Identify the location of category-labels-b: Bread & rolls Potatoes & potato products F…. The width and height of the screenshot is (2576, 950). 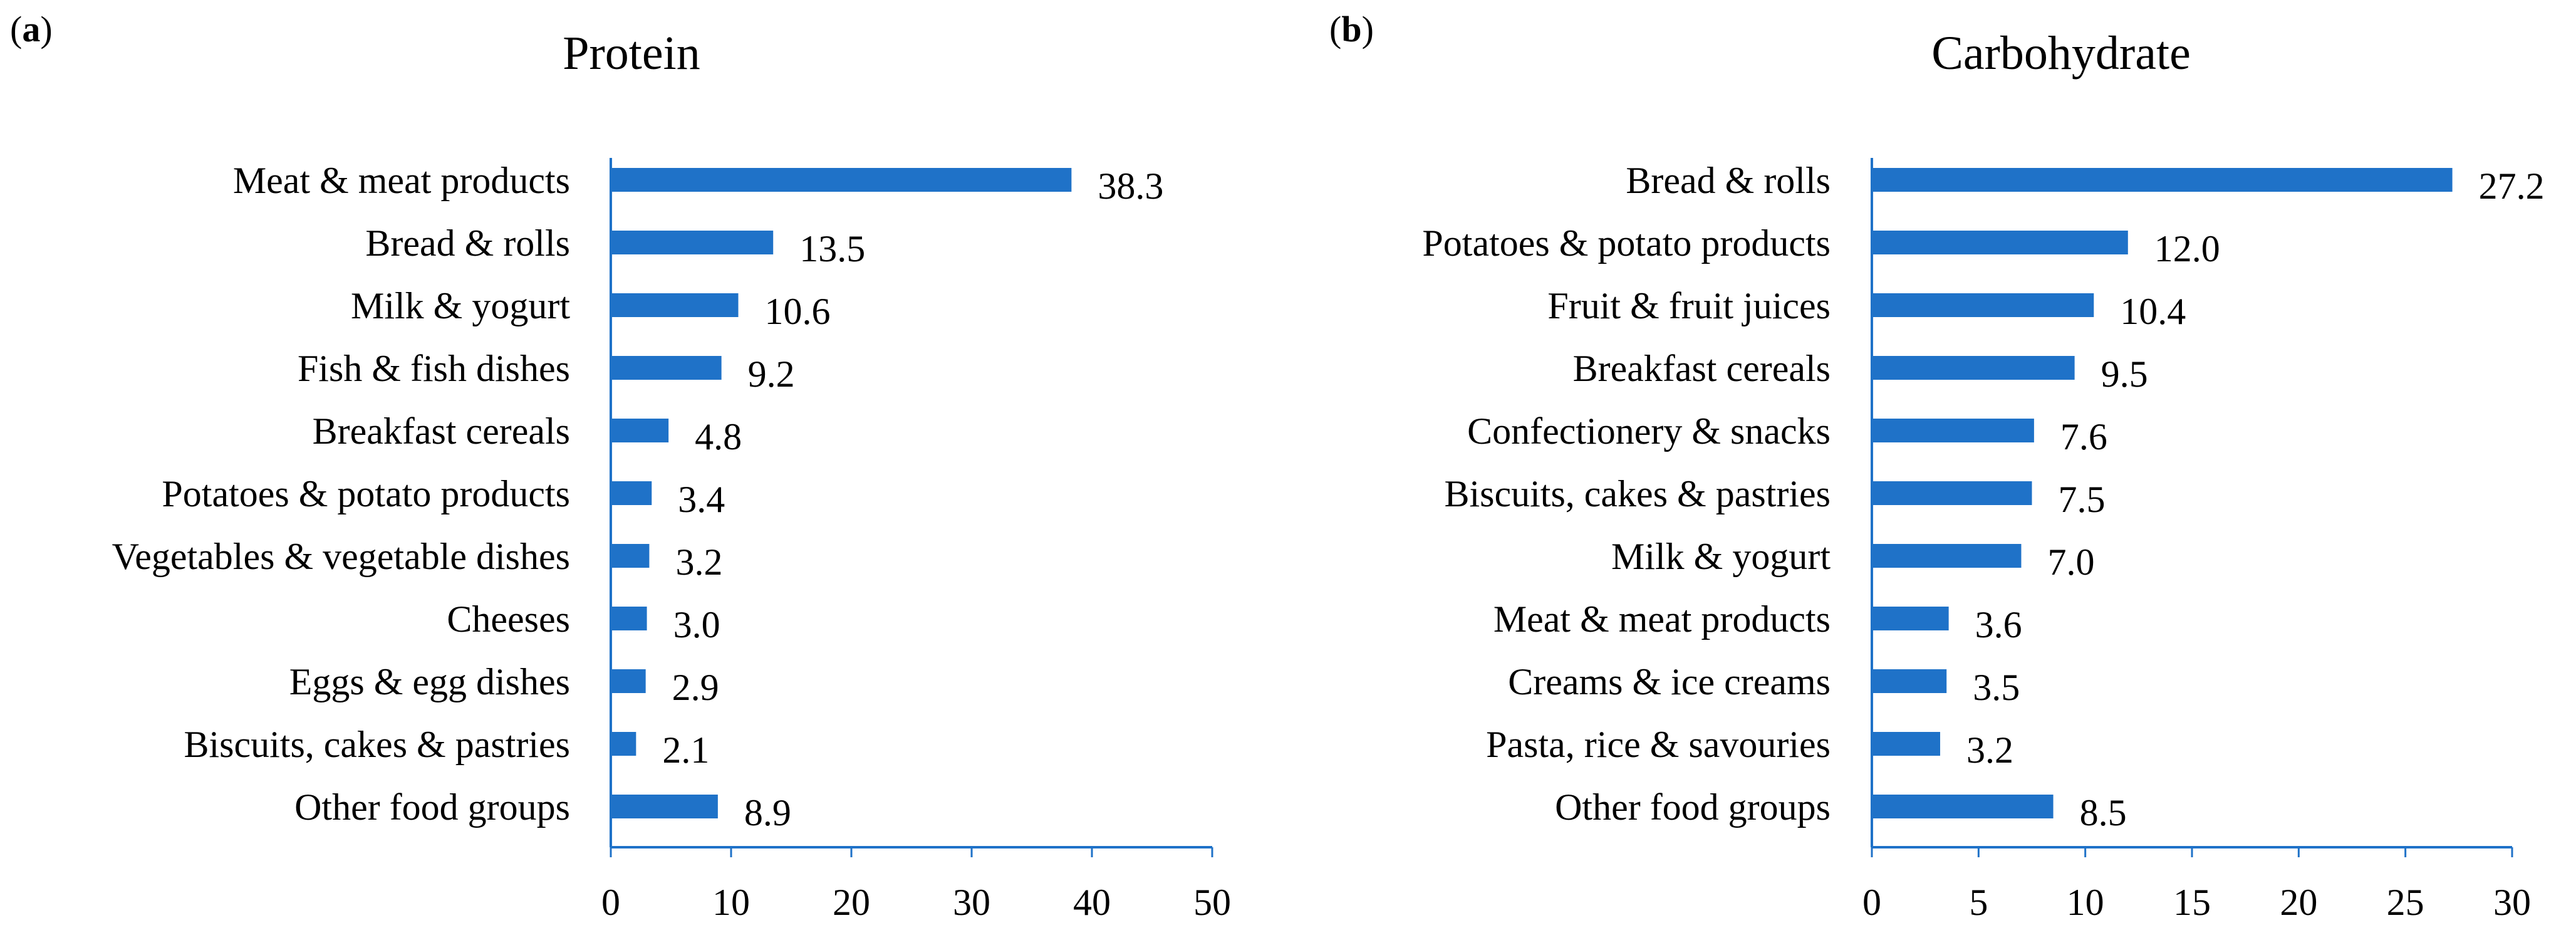
(1626, 494).